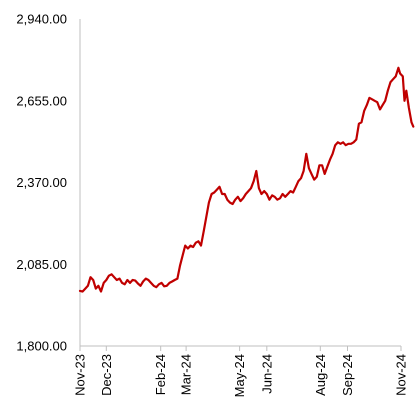 This screenshot has width=415, height=413. I want to click on x-tick-label: Dec-23, so click(106, 375).